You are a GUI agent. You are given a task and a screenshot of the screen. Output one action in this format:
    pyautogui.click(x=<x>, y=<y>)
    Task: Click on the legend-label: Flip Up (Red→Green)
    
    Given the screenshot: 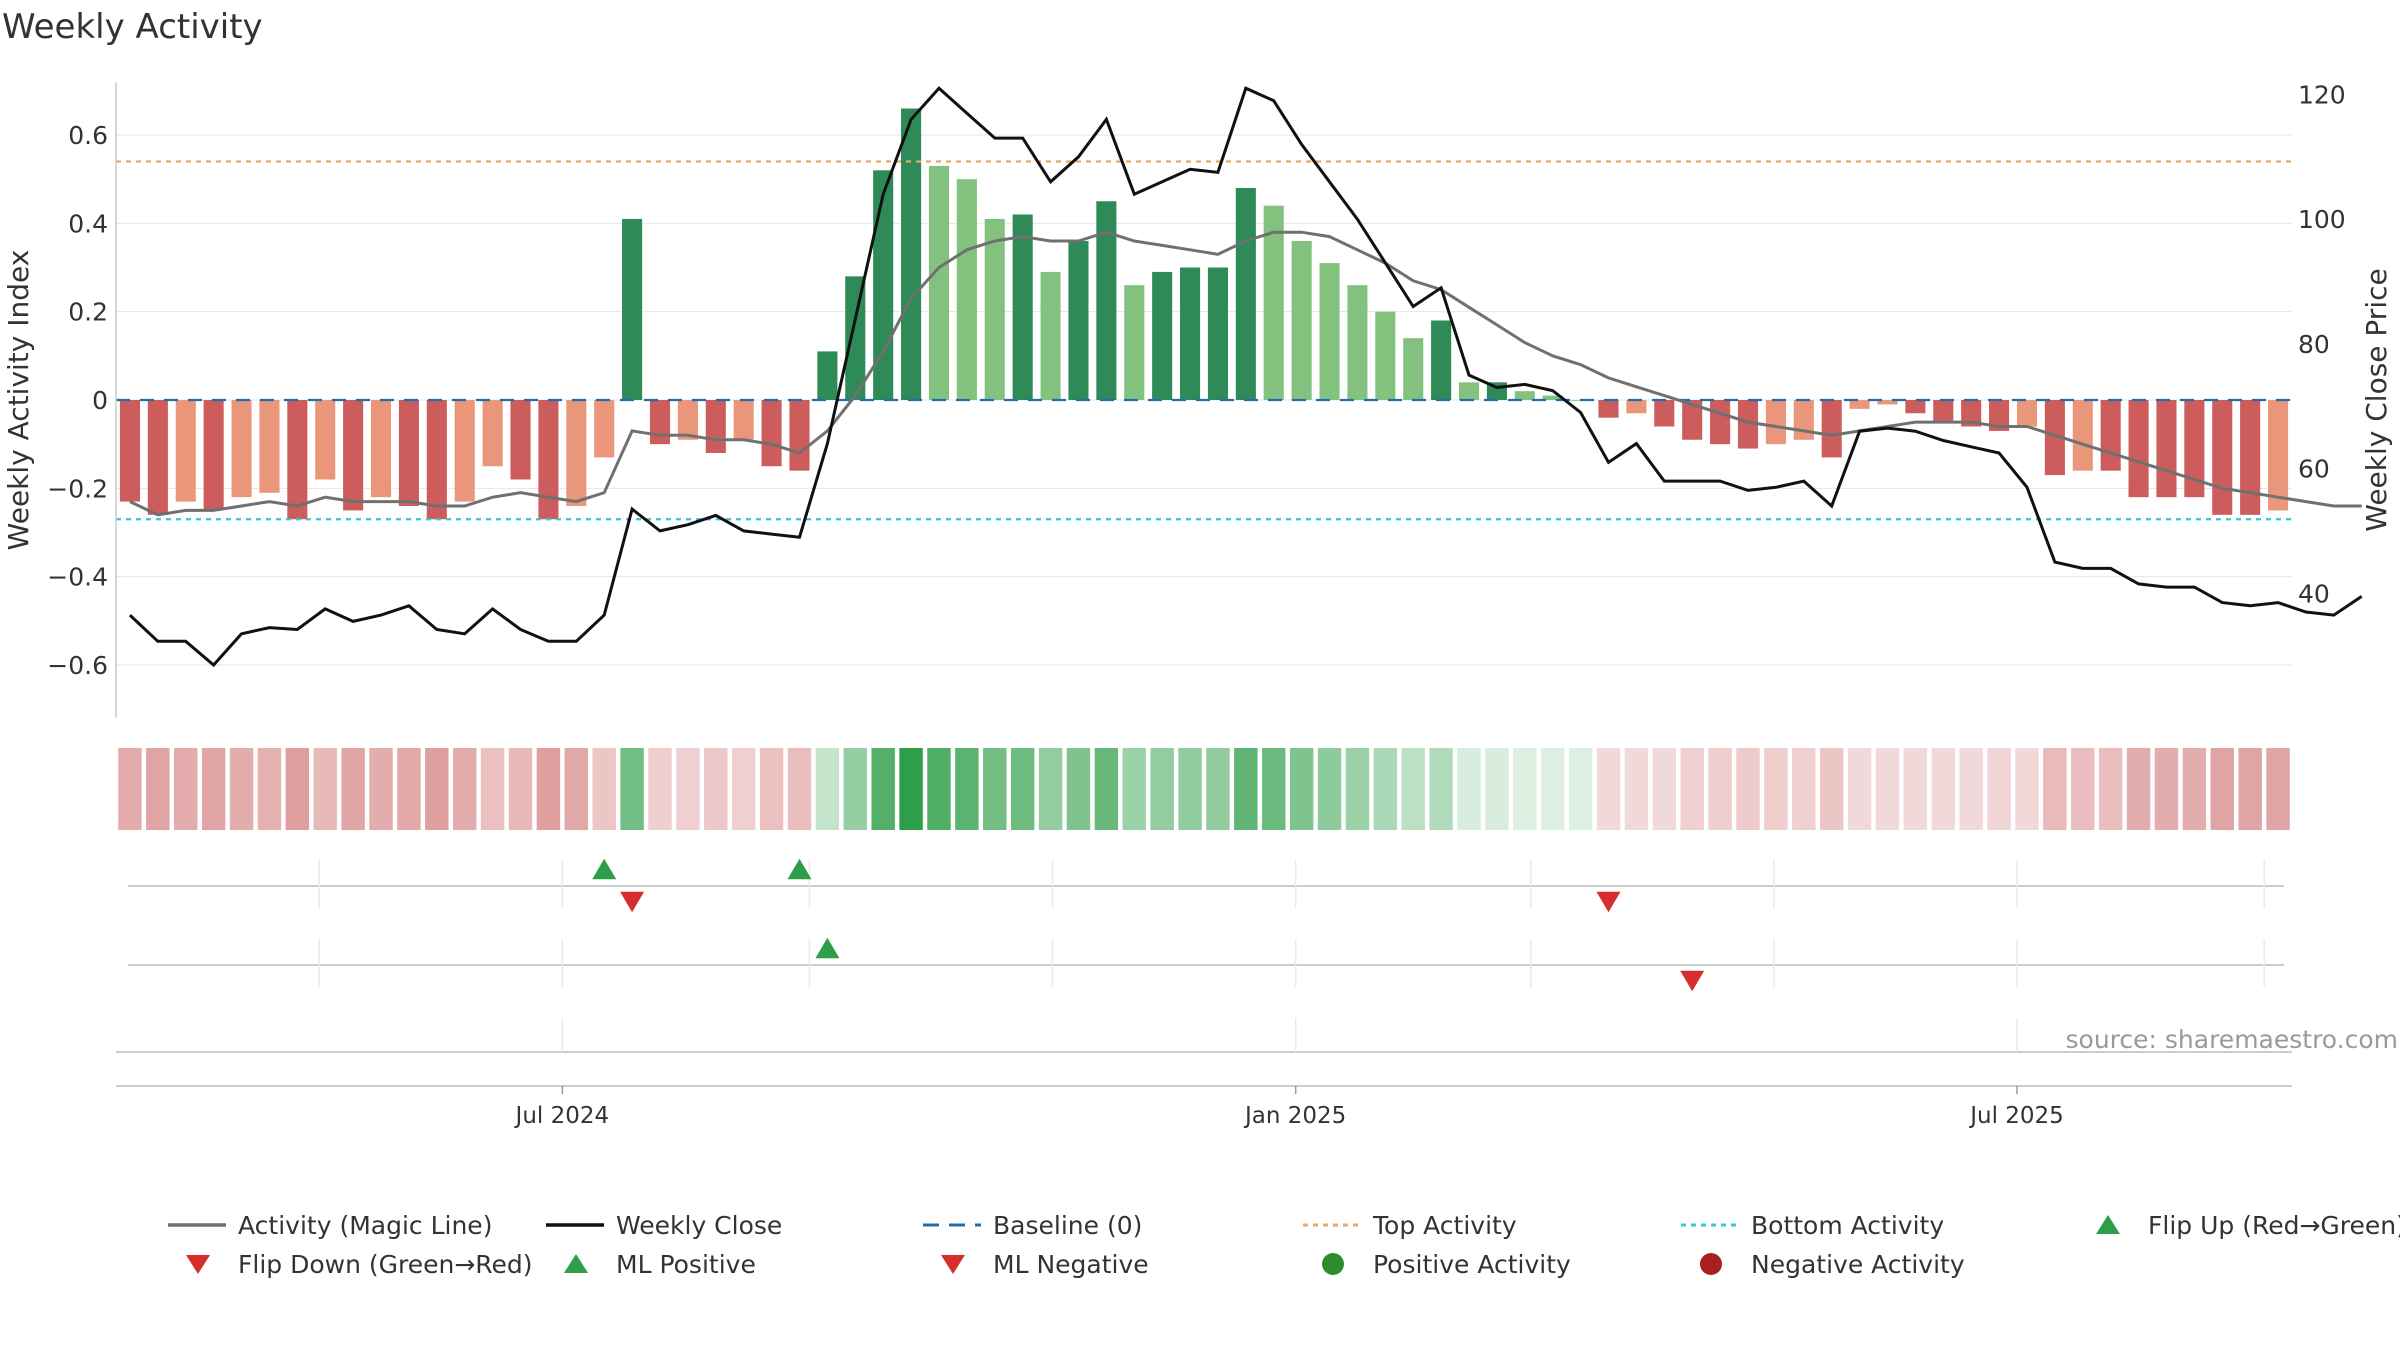 What is the action you would take?
    pyautogui.click(x=2274, y=1225)
    